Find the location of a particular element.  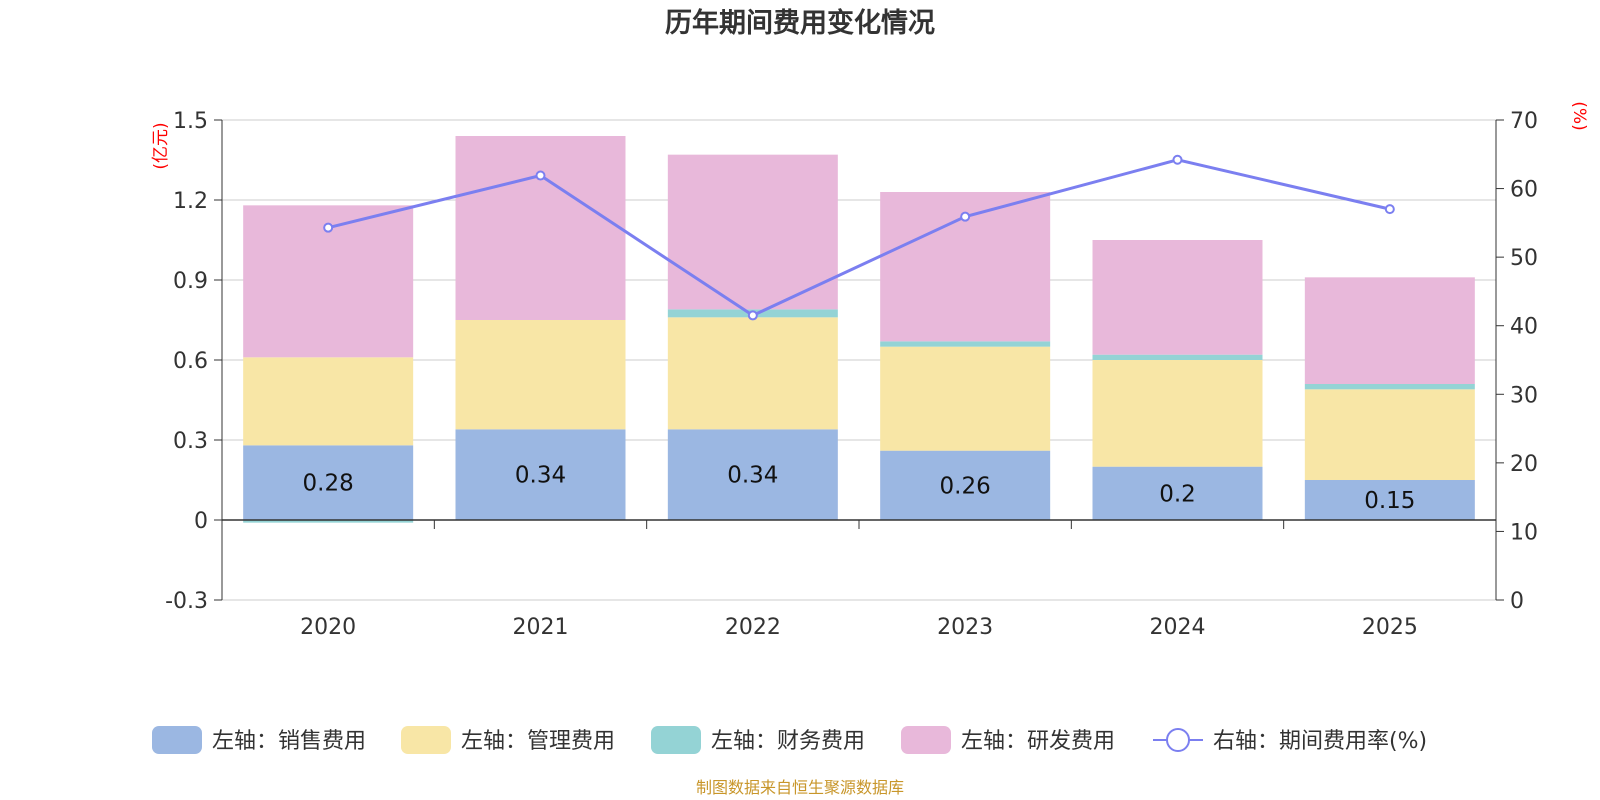

legend-label-3: 左轴：研发费用 is located at coordinates (1038, 741).